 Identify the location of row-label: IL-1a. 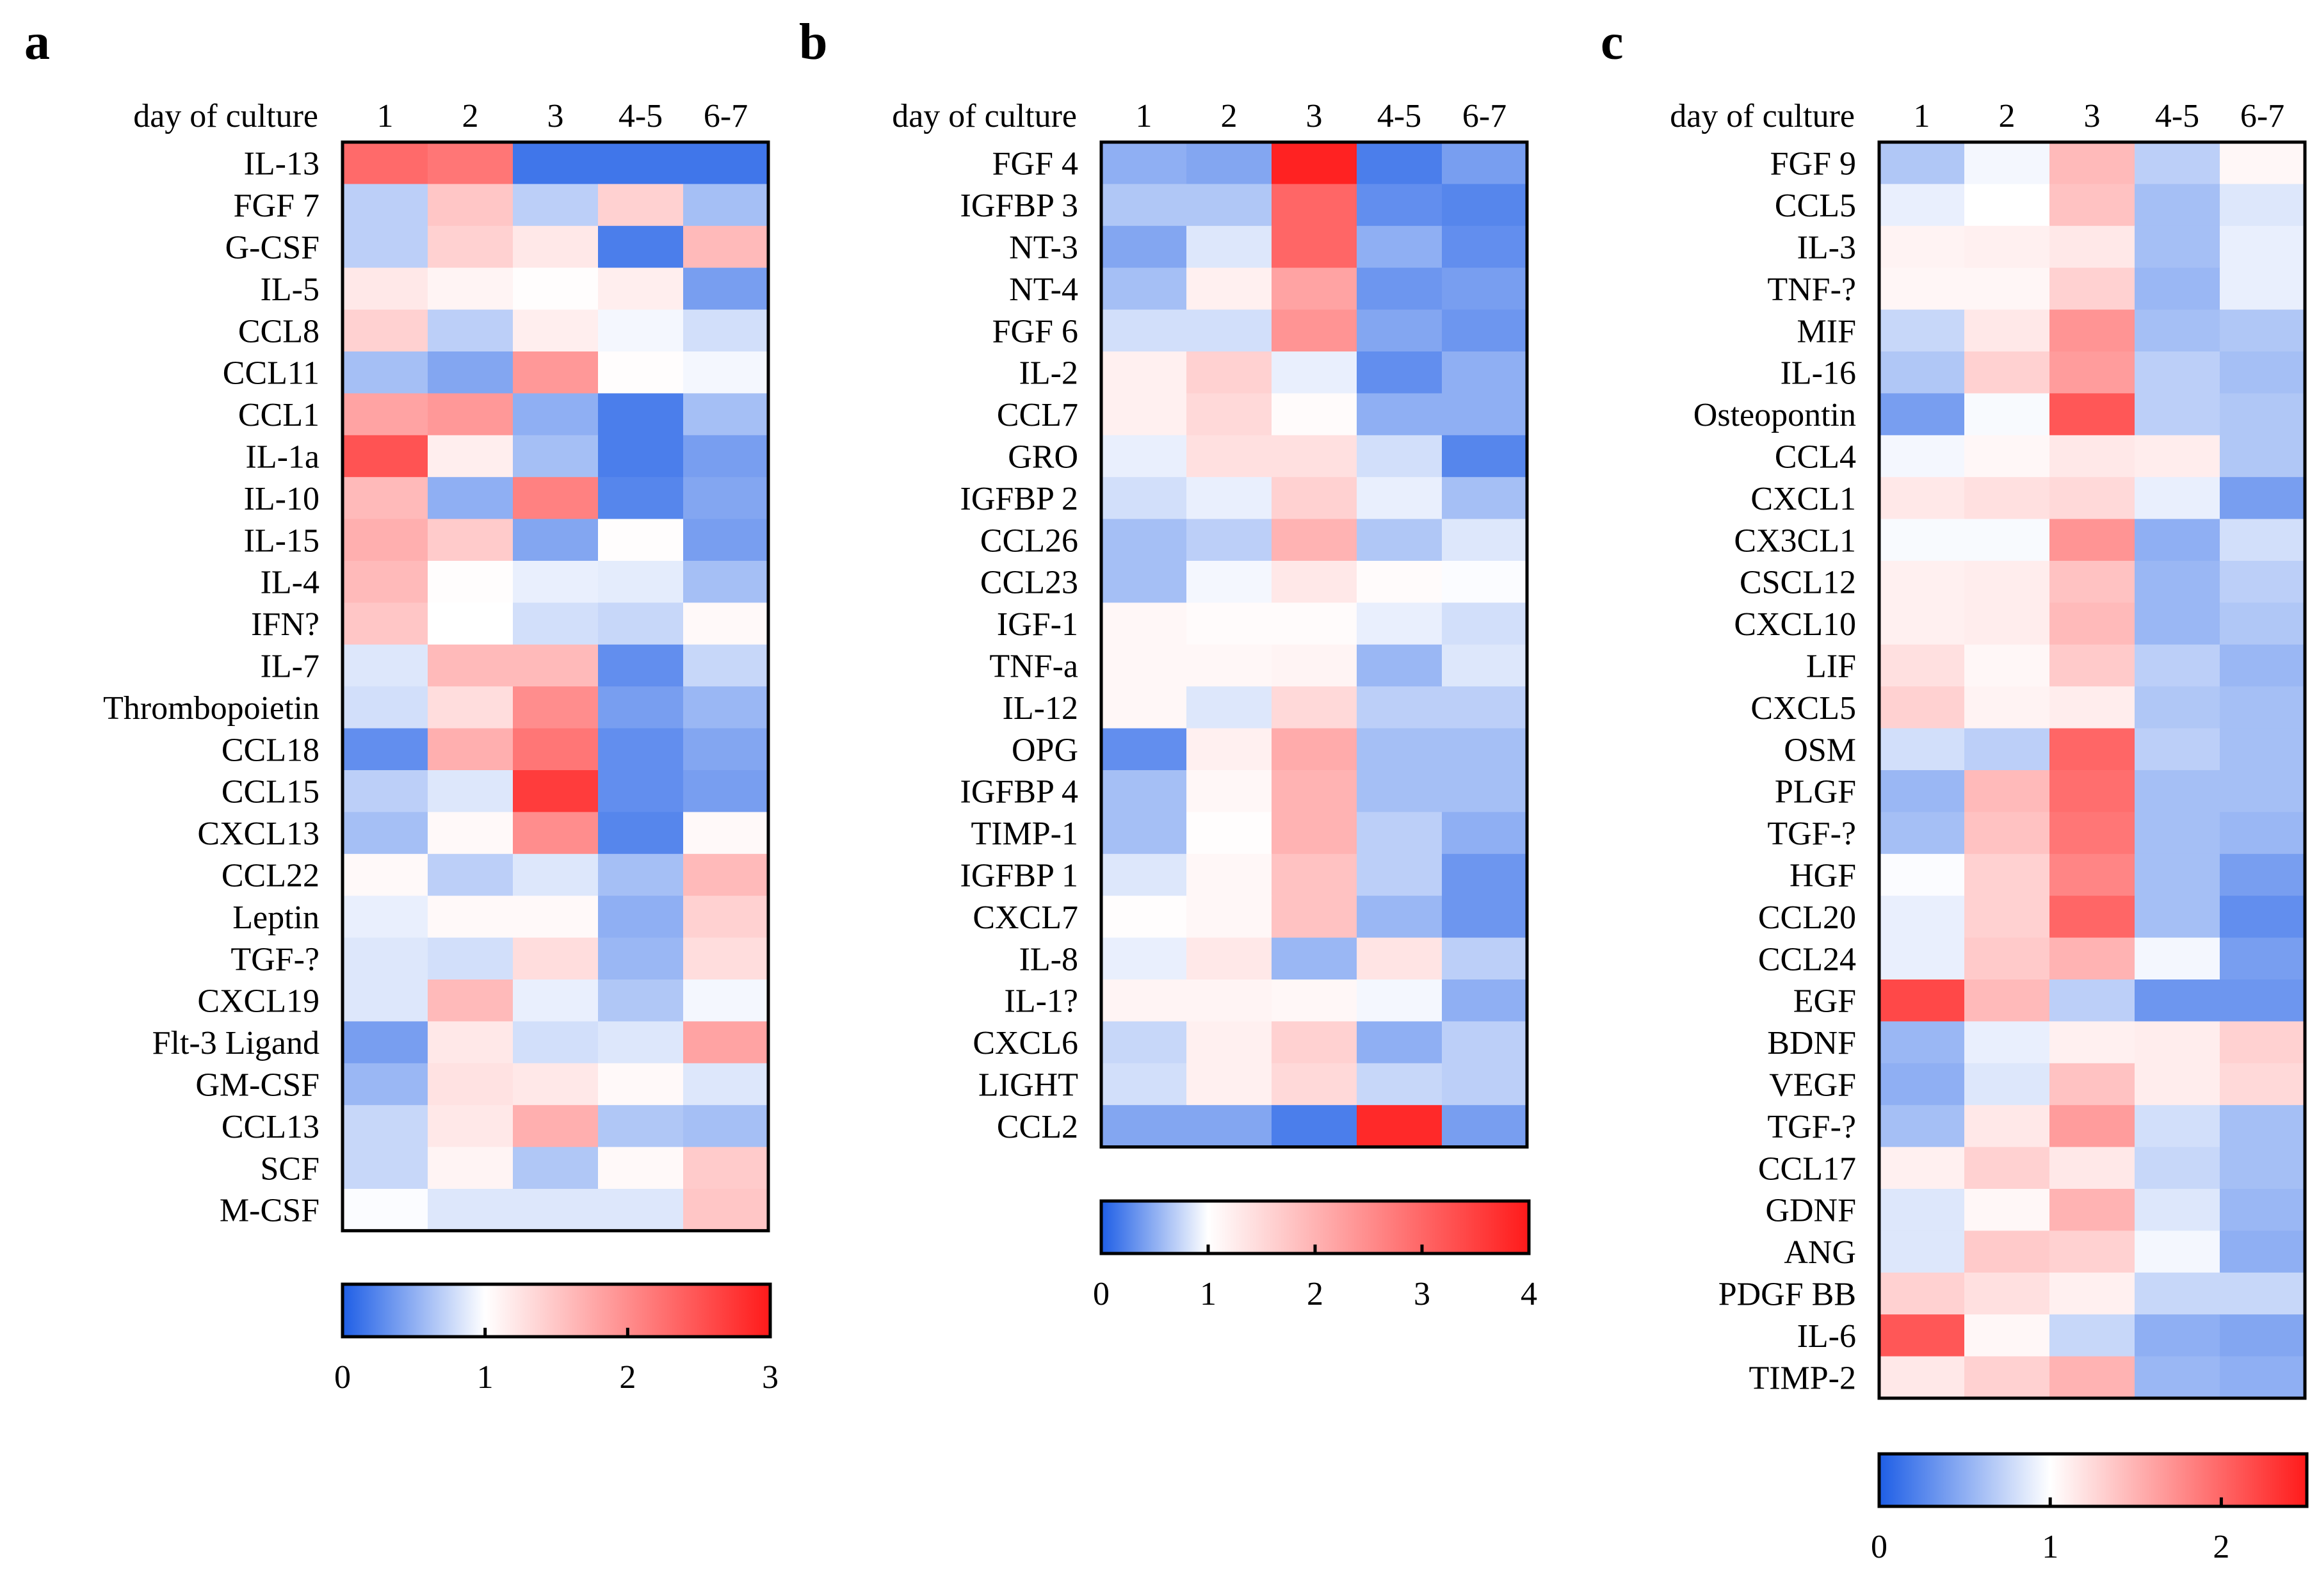
(282, 457).